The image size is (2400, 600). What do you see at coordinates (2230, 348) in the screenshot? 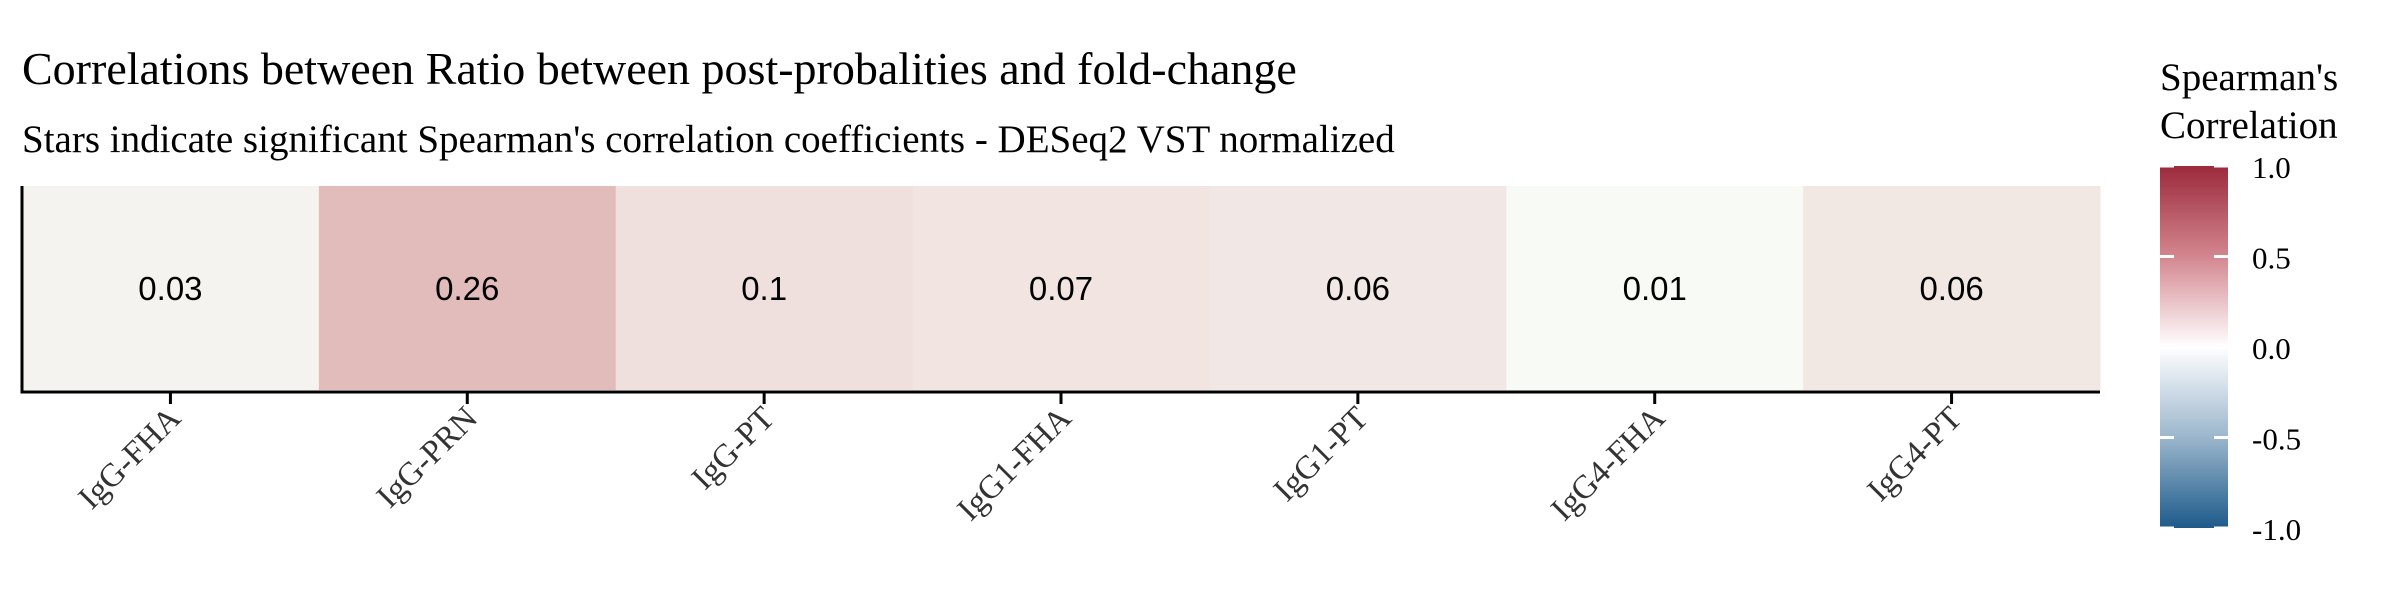
I see `legend-ticks: 1.0 0.5 0.0 -0.5 -1.0` at bounding box center [2230, 348].